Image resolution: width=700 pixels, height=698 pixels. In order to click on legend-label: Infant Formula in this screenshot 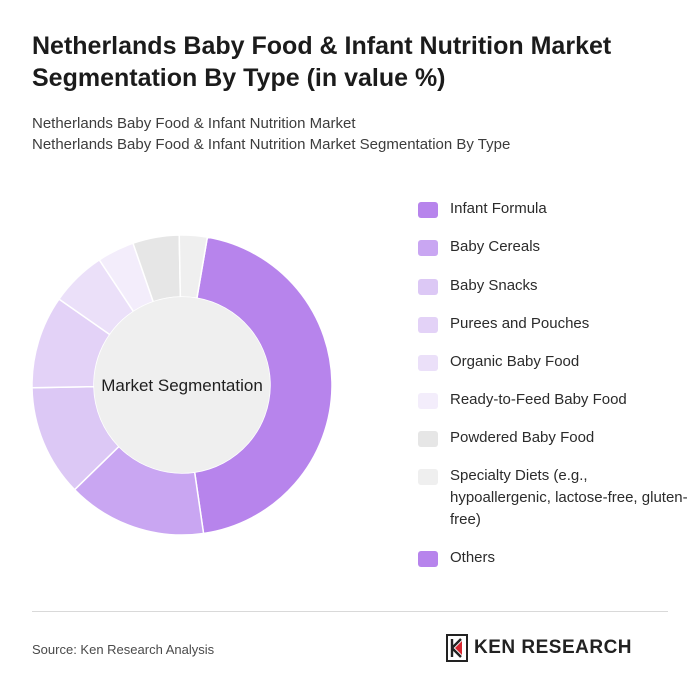, I will do `click(498, 208)`.